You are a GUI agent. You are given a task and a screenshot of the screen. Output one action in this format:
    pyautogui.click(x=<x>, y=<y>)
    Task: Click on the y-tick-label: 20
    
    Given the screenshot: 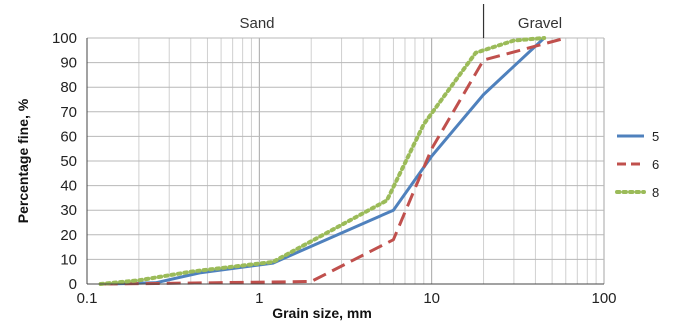 What is the action you would take?
    pyautogui.click(x=68, y=235)
    